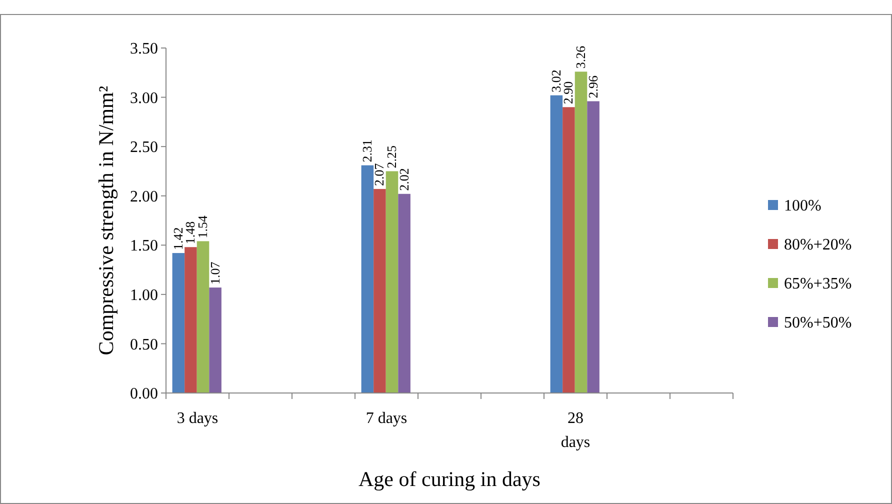 The image size is (892, 504). Describe the element at coordinates (379, 174) in the screenshot. I see `data-label: 2.07` at that location.